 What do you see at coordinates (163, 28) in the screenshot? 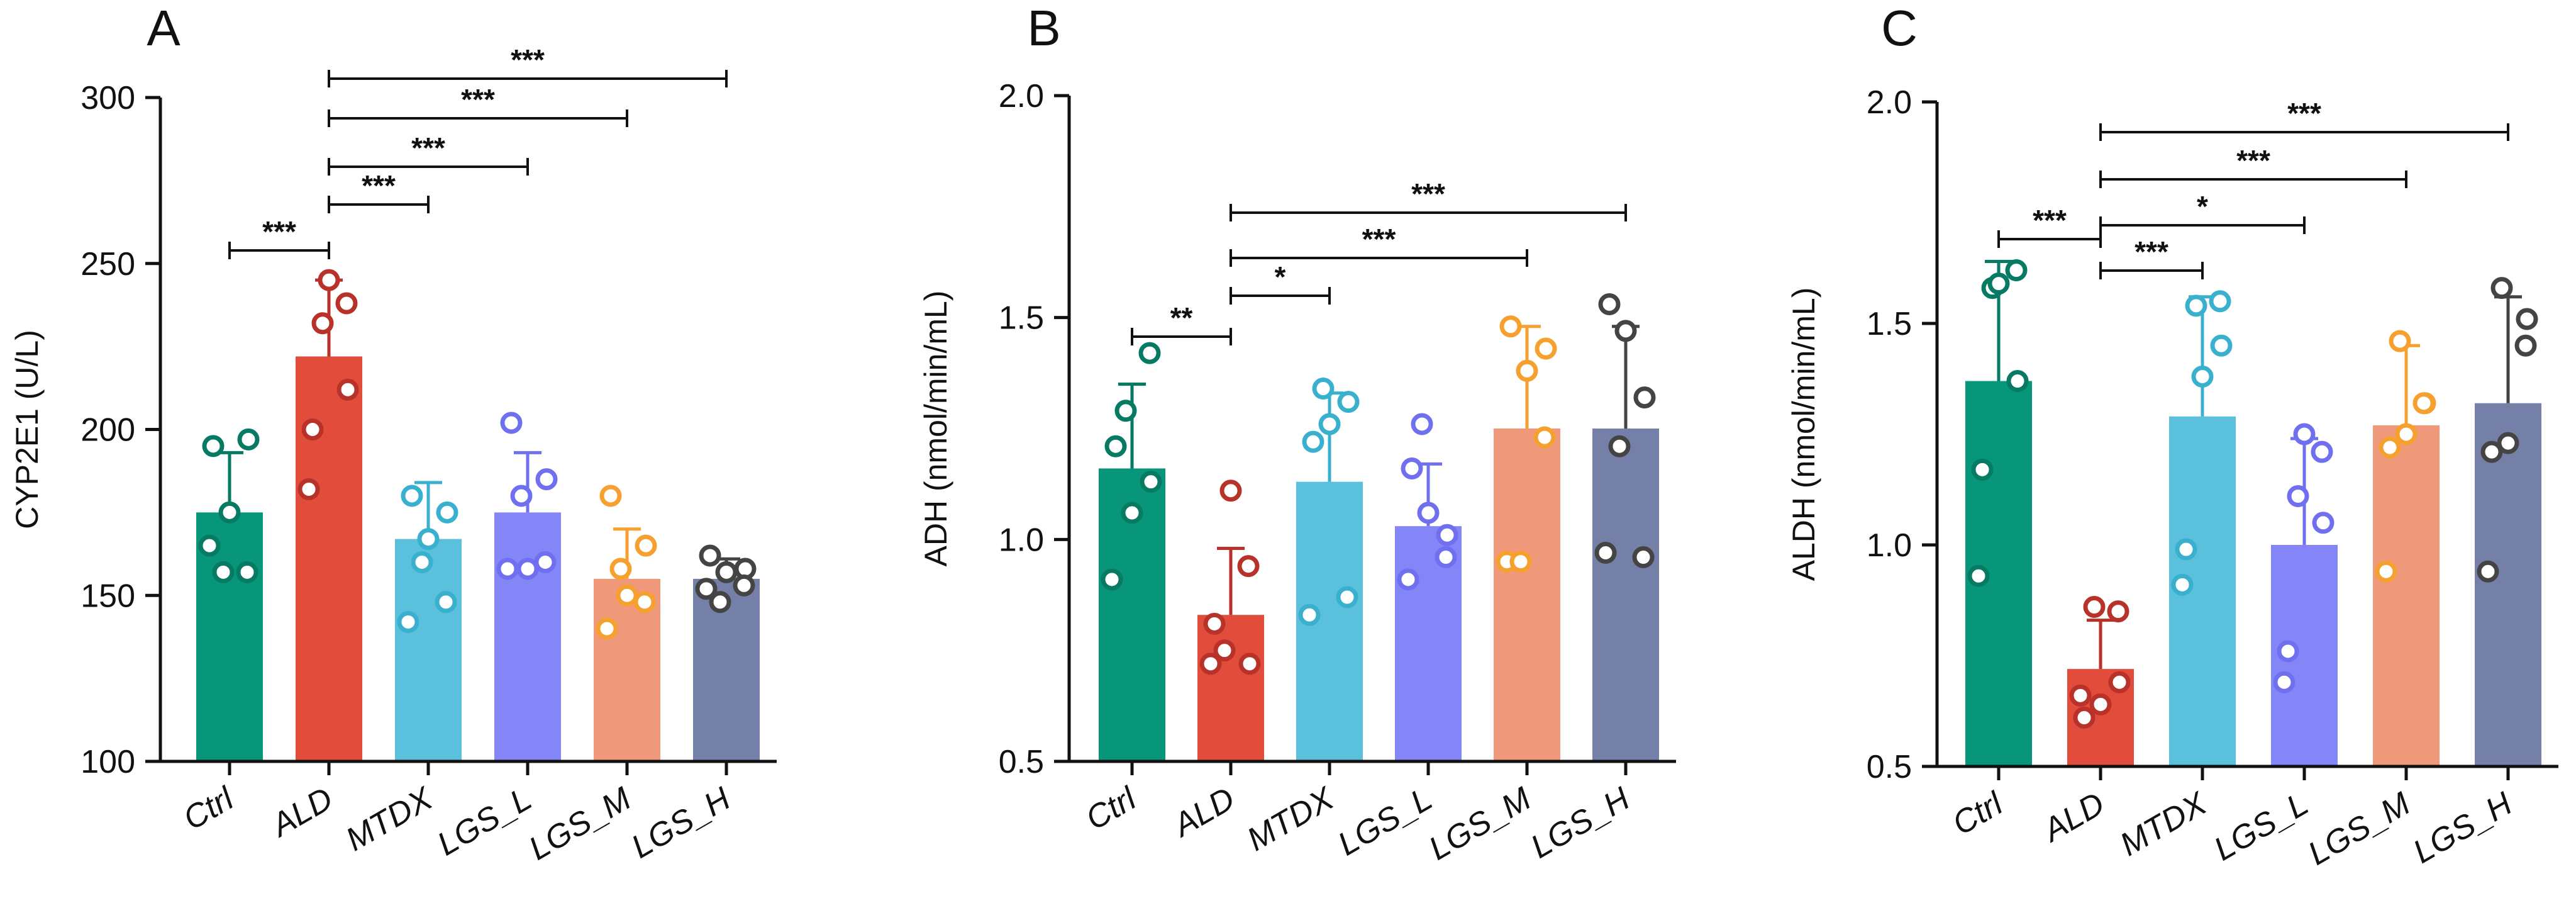
I see `panel-letter: A` at bounding box center [163, 28].